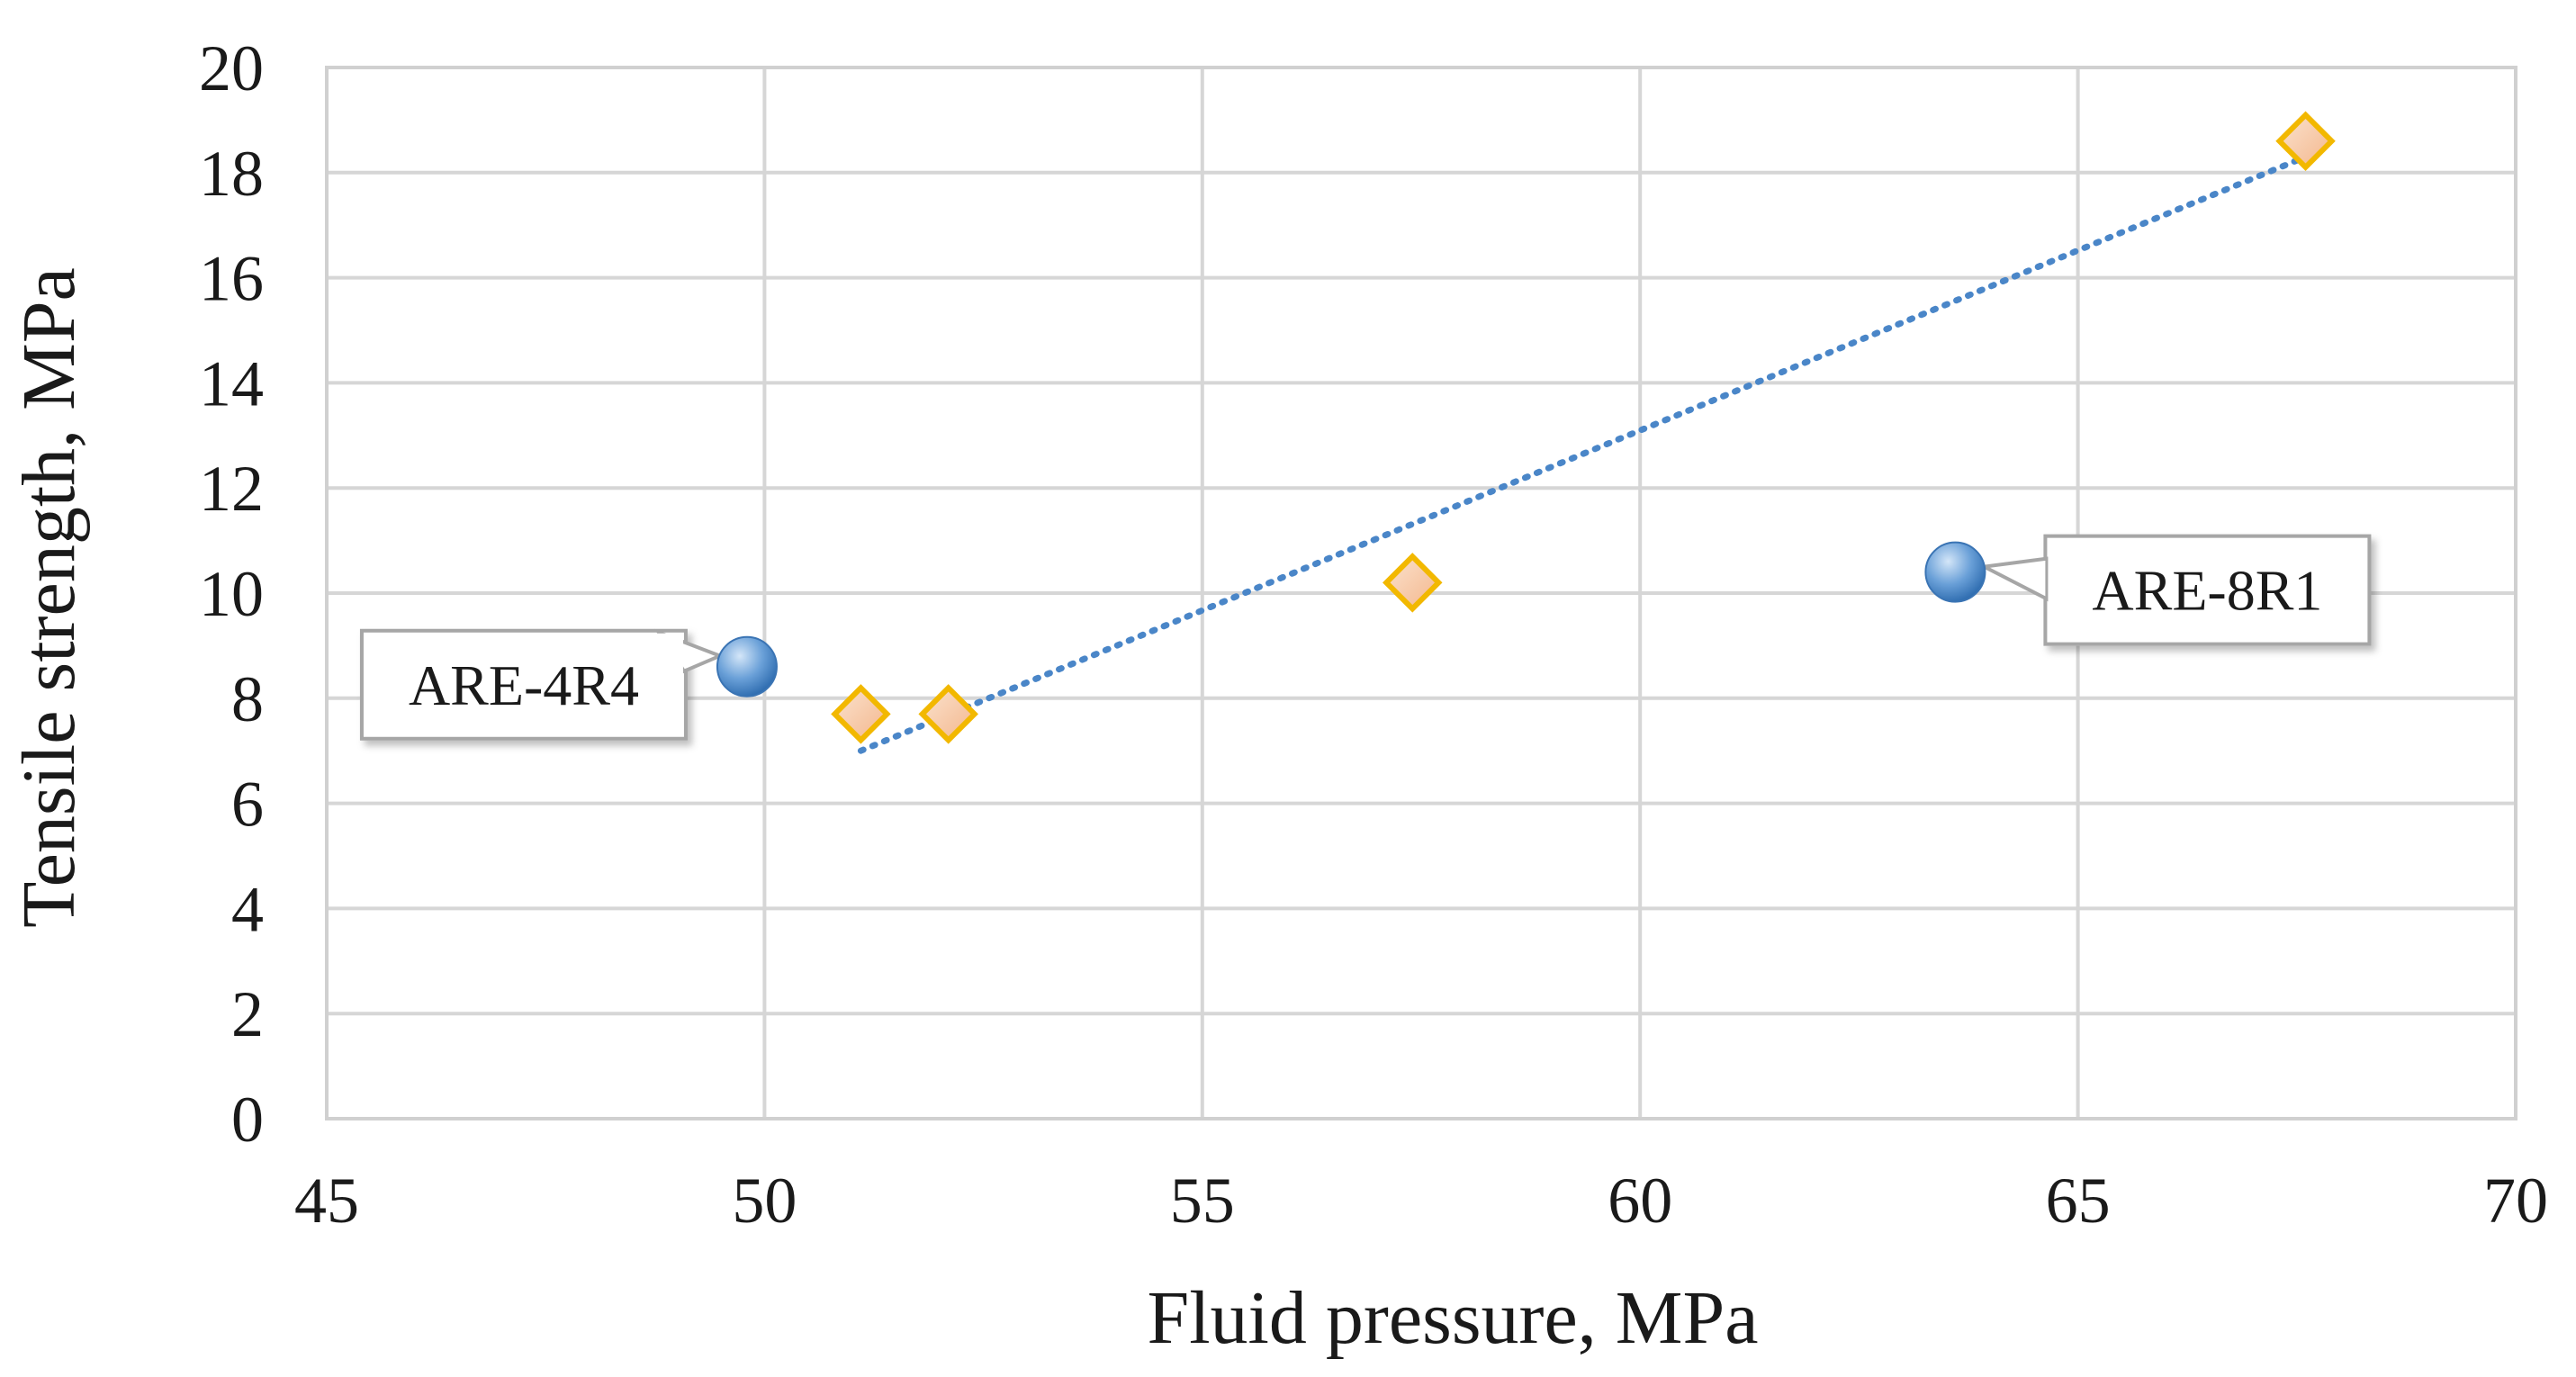 This screenshot has height=1377, width=2576. Describe the element at coordinates (49, 597) in the screenshot. I see `y-axis-title: Tensile strength, MPa` at that location.